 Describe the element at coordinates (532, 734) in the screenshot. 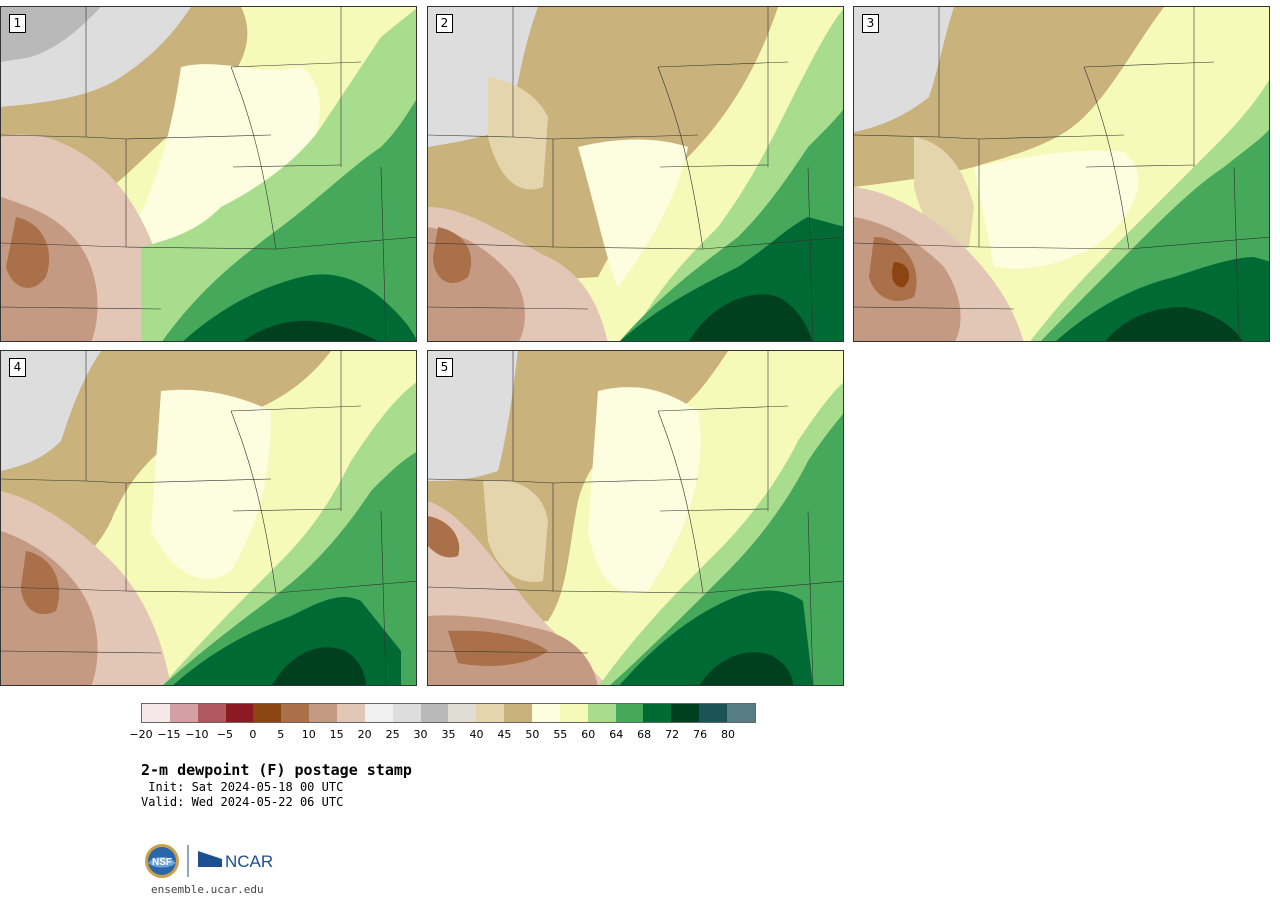

I see `colorbar-tick-label: 50` at that location.